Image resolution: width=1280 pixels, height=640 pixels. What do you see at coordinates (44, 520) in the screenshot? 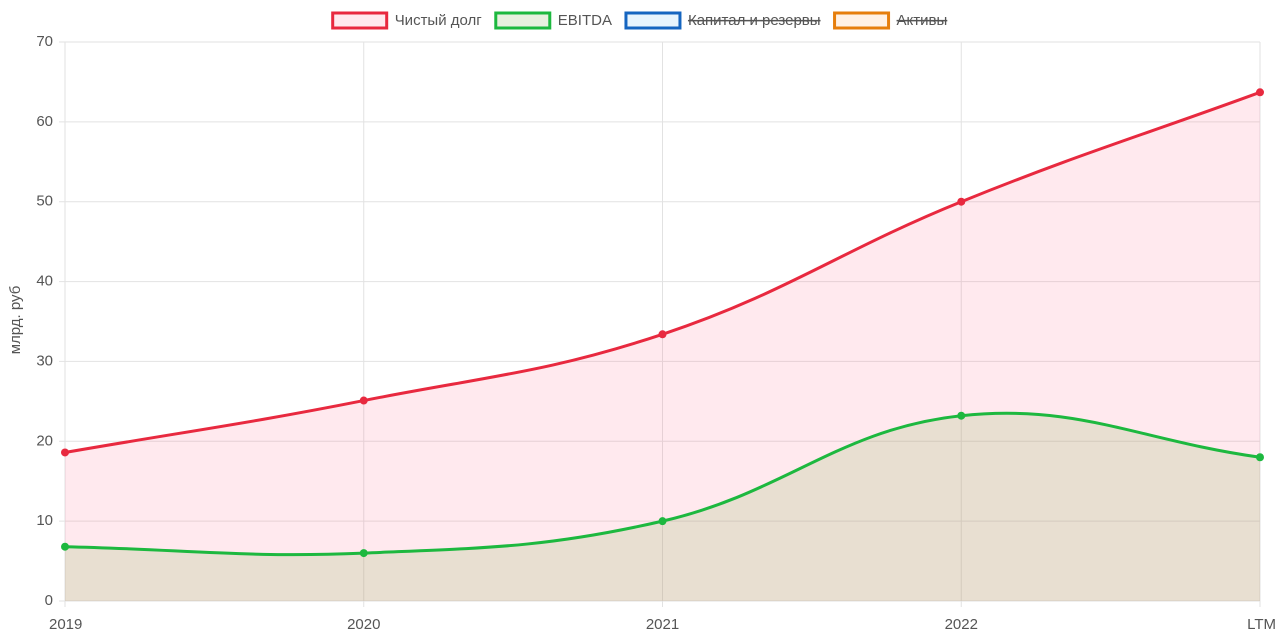
I see `y-tick-label: 10` at bounding box center [44, 520].